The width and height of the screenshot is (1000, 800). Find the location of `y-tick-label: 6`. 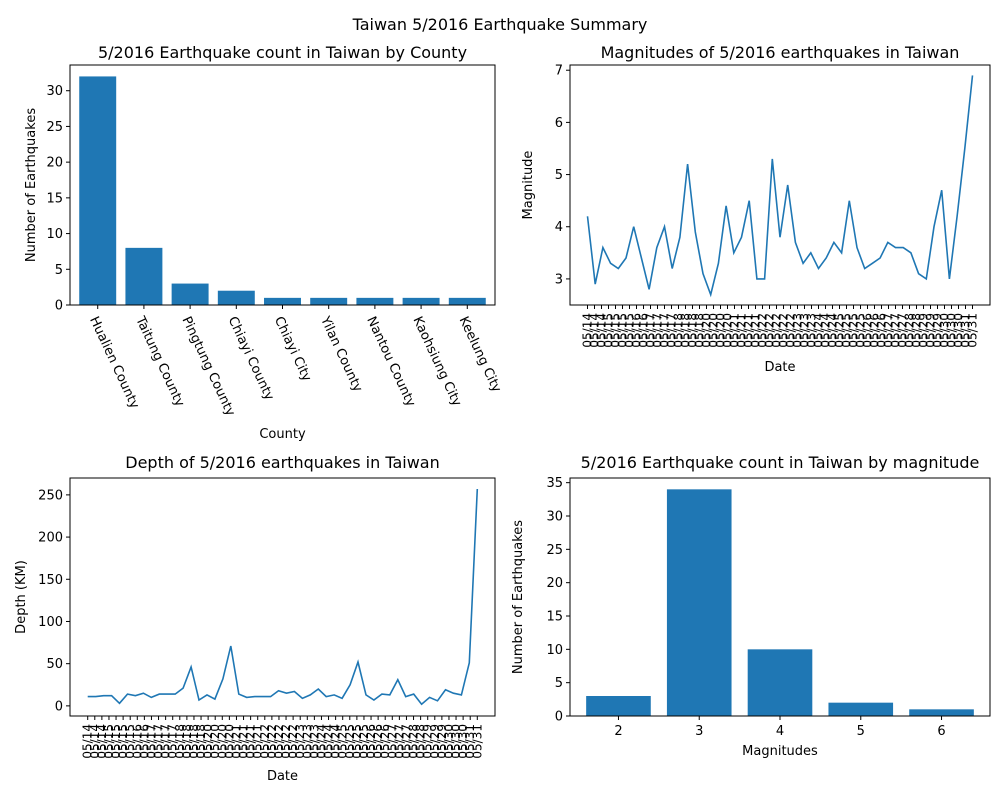

y-tick-label: 6 is located at coordinates (559, 123).